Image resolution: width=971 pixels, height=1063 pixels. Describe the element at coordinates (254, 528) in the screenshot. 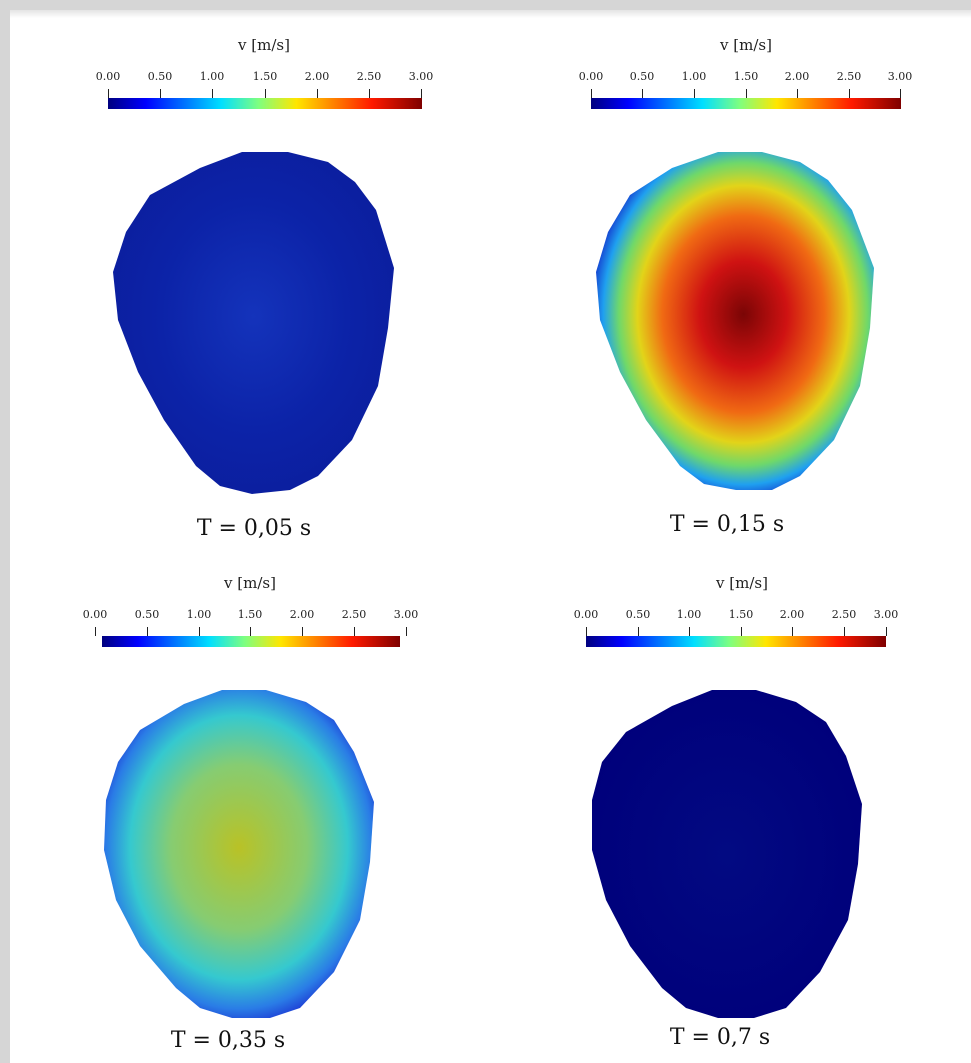

I see `time-label: T = 0,05 s` at that location.